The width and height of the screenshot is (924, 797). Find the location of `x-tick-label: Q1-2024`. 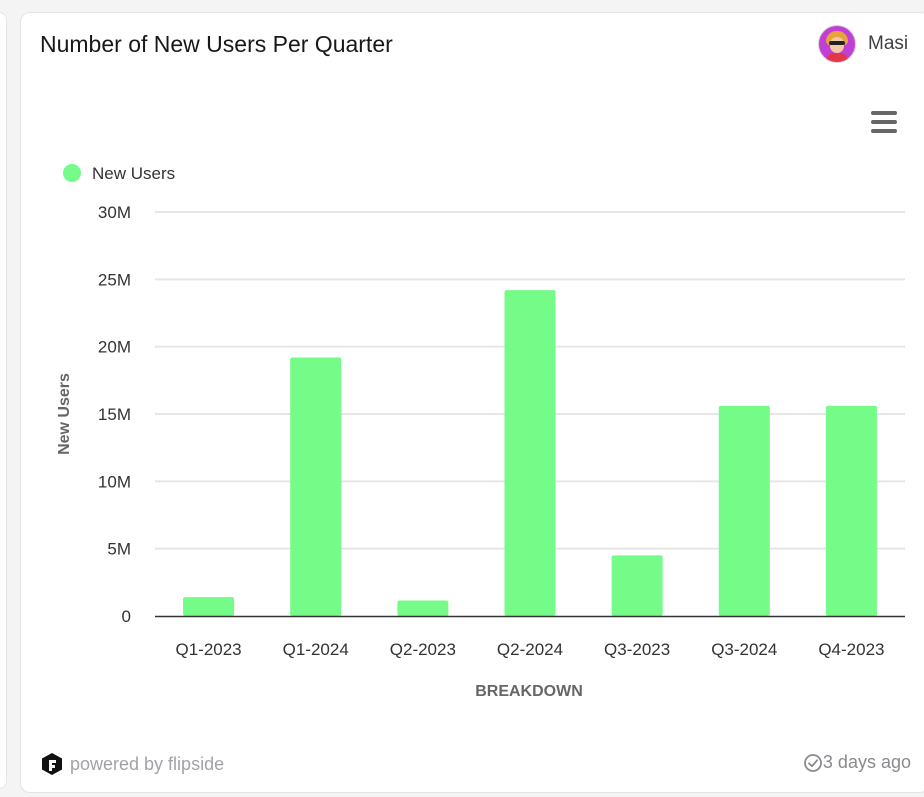

x-tick-label: Q1-2024 is located at coordinates (316, 649).